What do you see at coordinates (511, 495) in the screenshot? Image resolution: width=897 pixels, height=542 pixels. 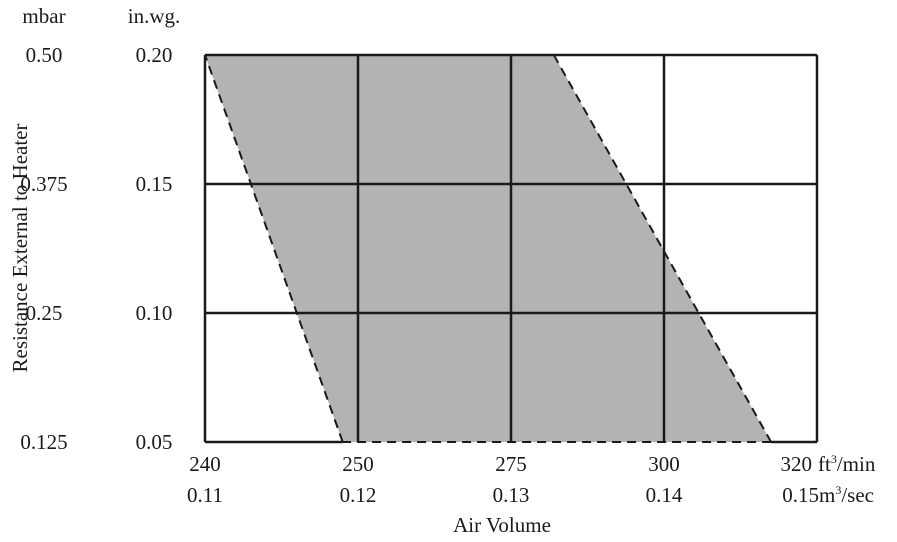 I see `x-tick-sublabel-0.13: 0.13` at bounding box center [511, 495].